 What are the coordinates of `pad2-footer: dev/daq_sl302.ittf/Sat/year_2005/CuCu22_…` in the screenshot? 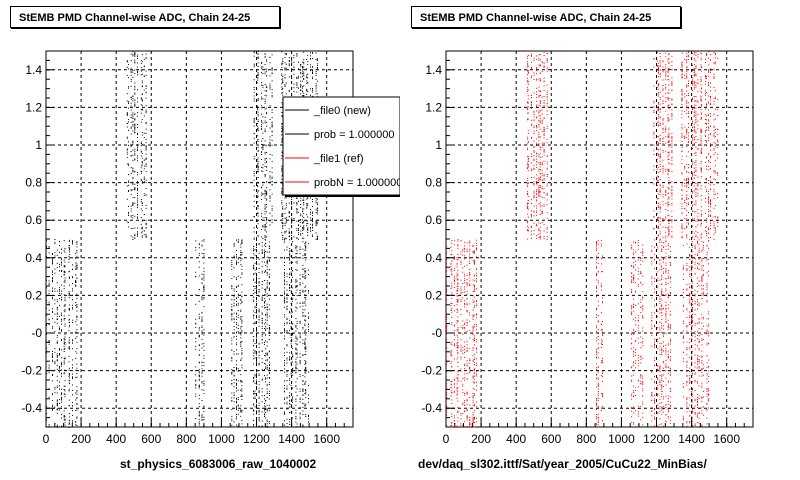 It's located at (562, 464).